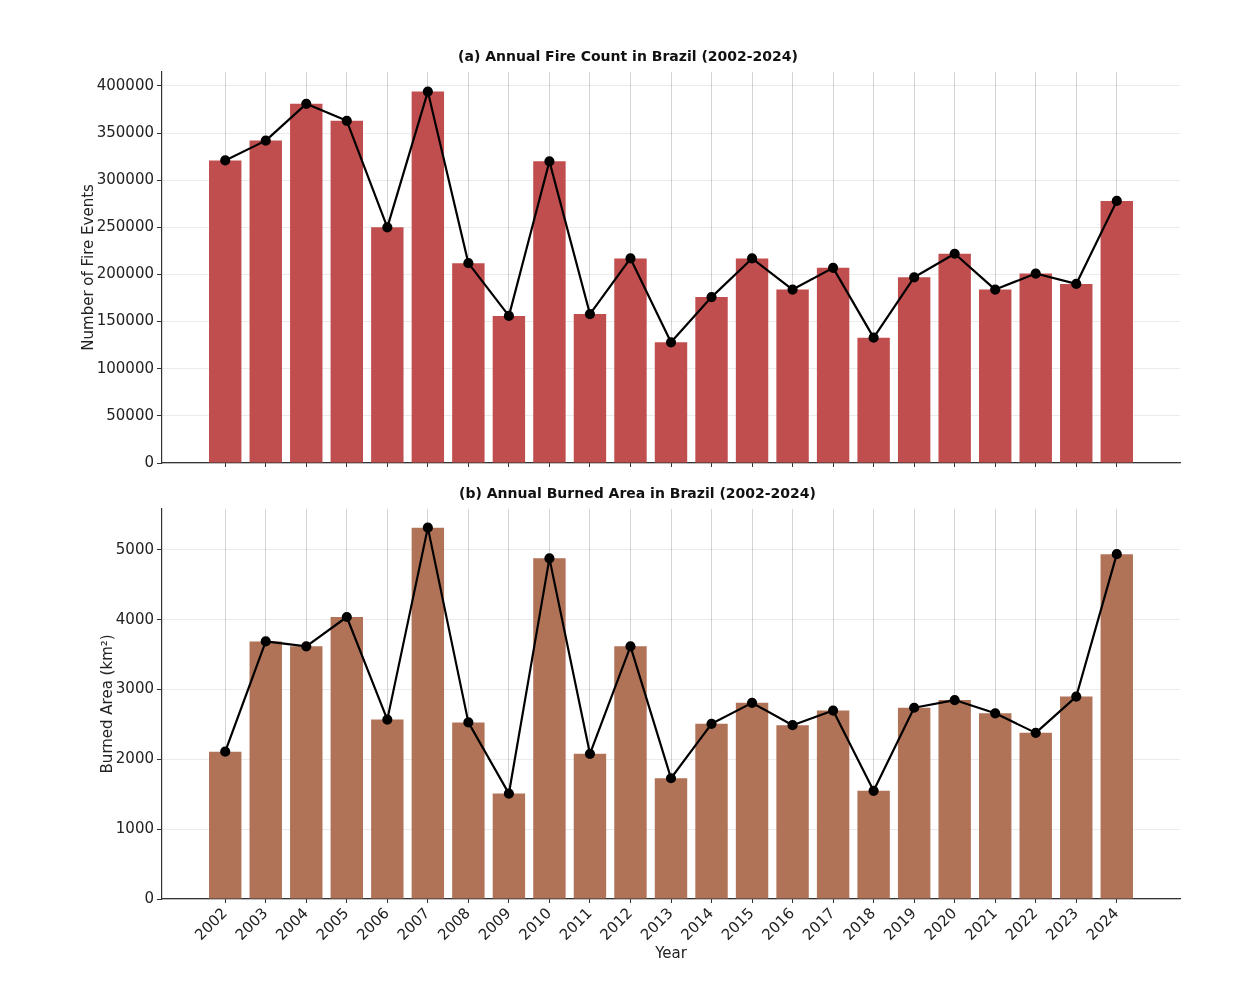 This screenshot has width=1245, height=1003. Describe the element at coordinates (87, 267) in the screenshot. I see `y-axis-title: Number of Fire Events` at that location.